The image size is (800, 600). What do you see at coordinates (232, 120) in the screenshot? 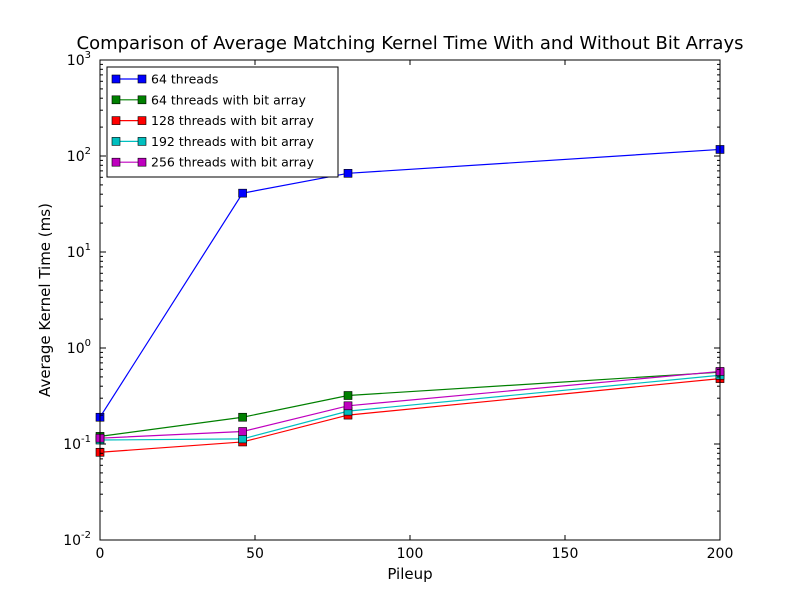
I see `legend-label: 128 threads with bit array` at bounding box center [232, 120].